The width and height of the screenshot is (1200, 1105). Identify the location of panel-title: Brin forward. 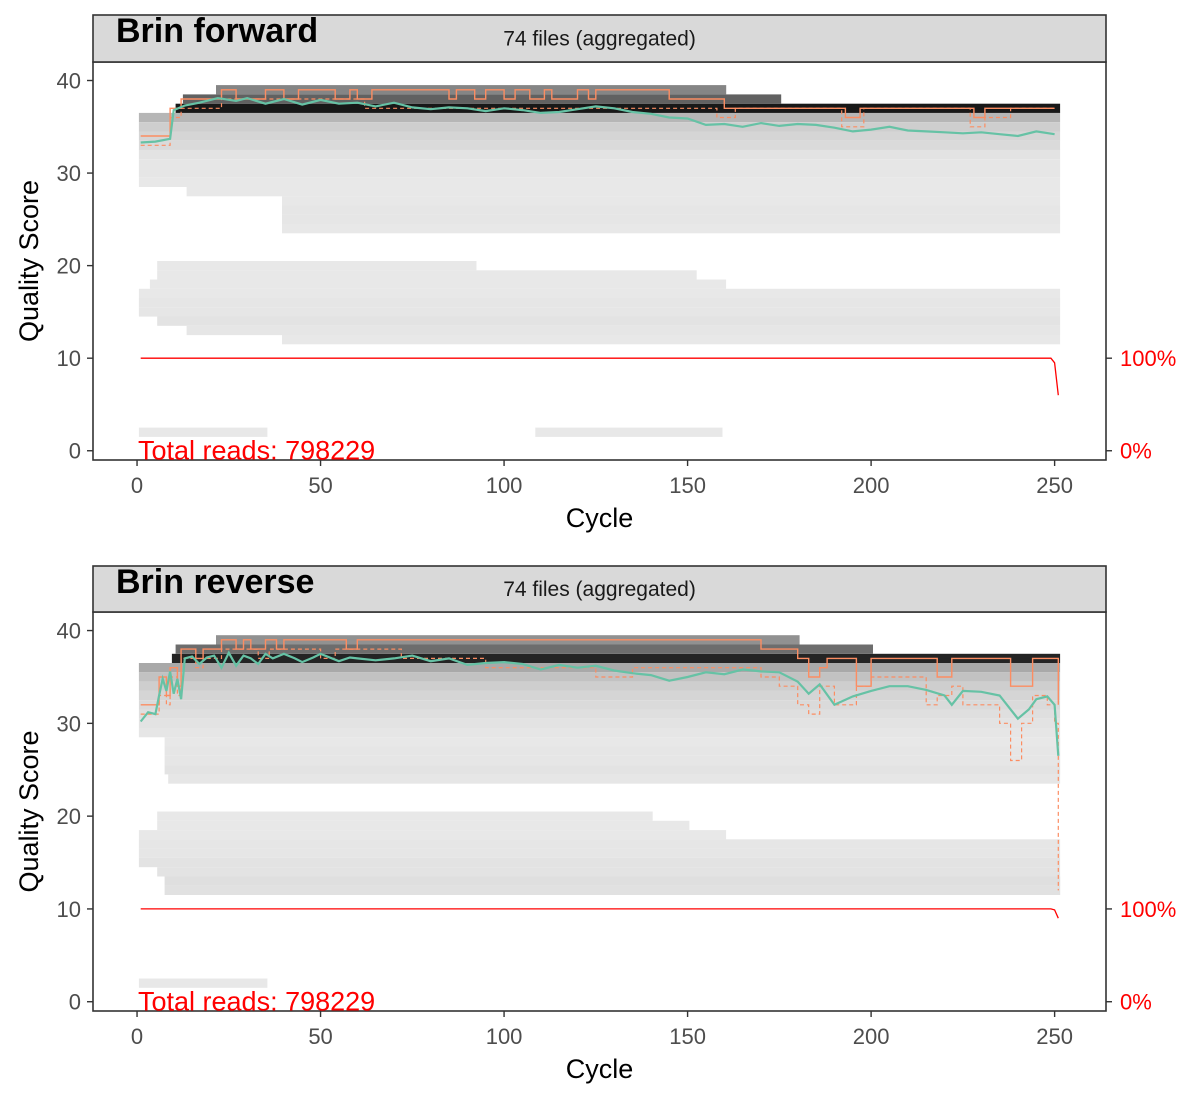
(217, 31).